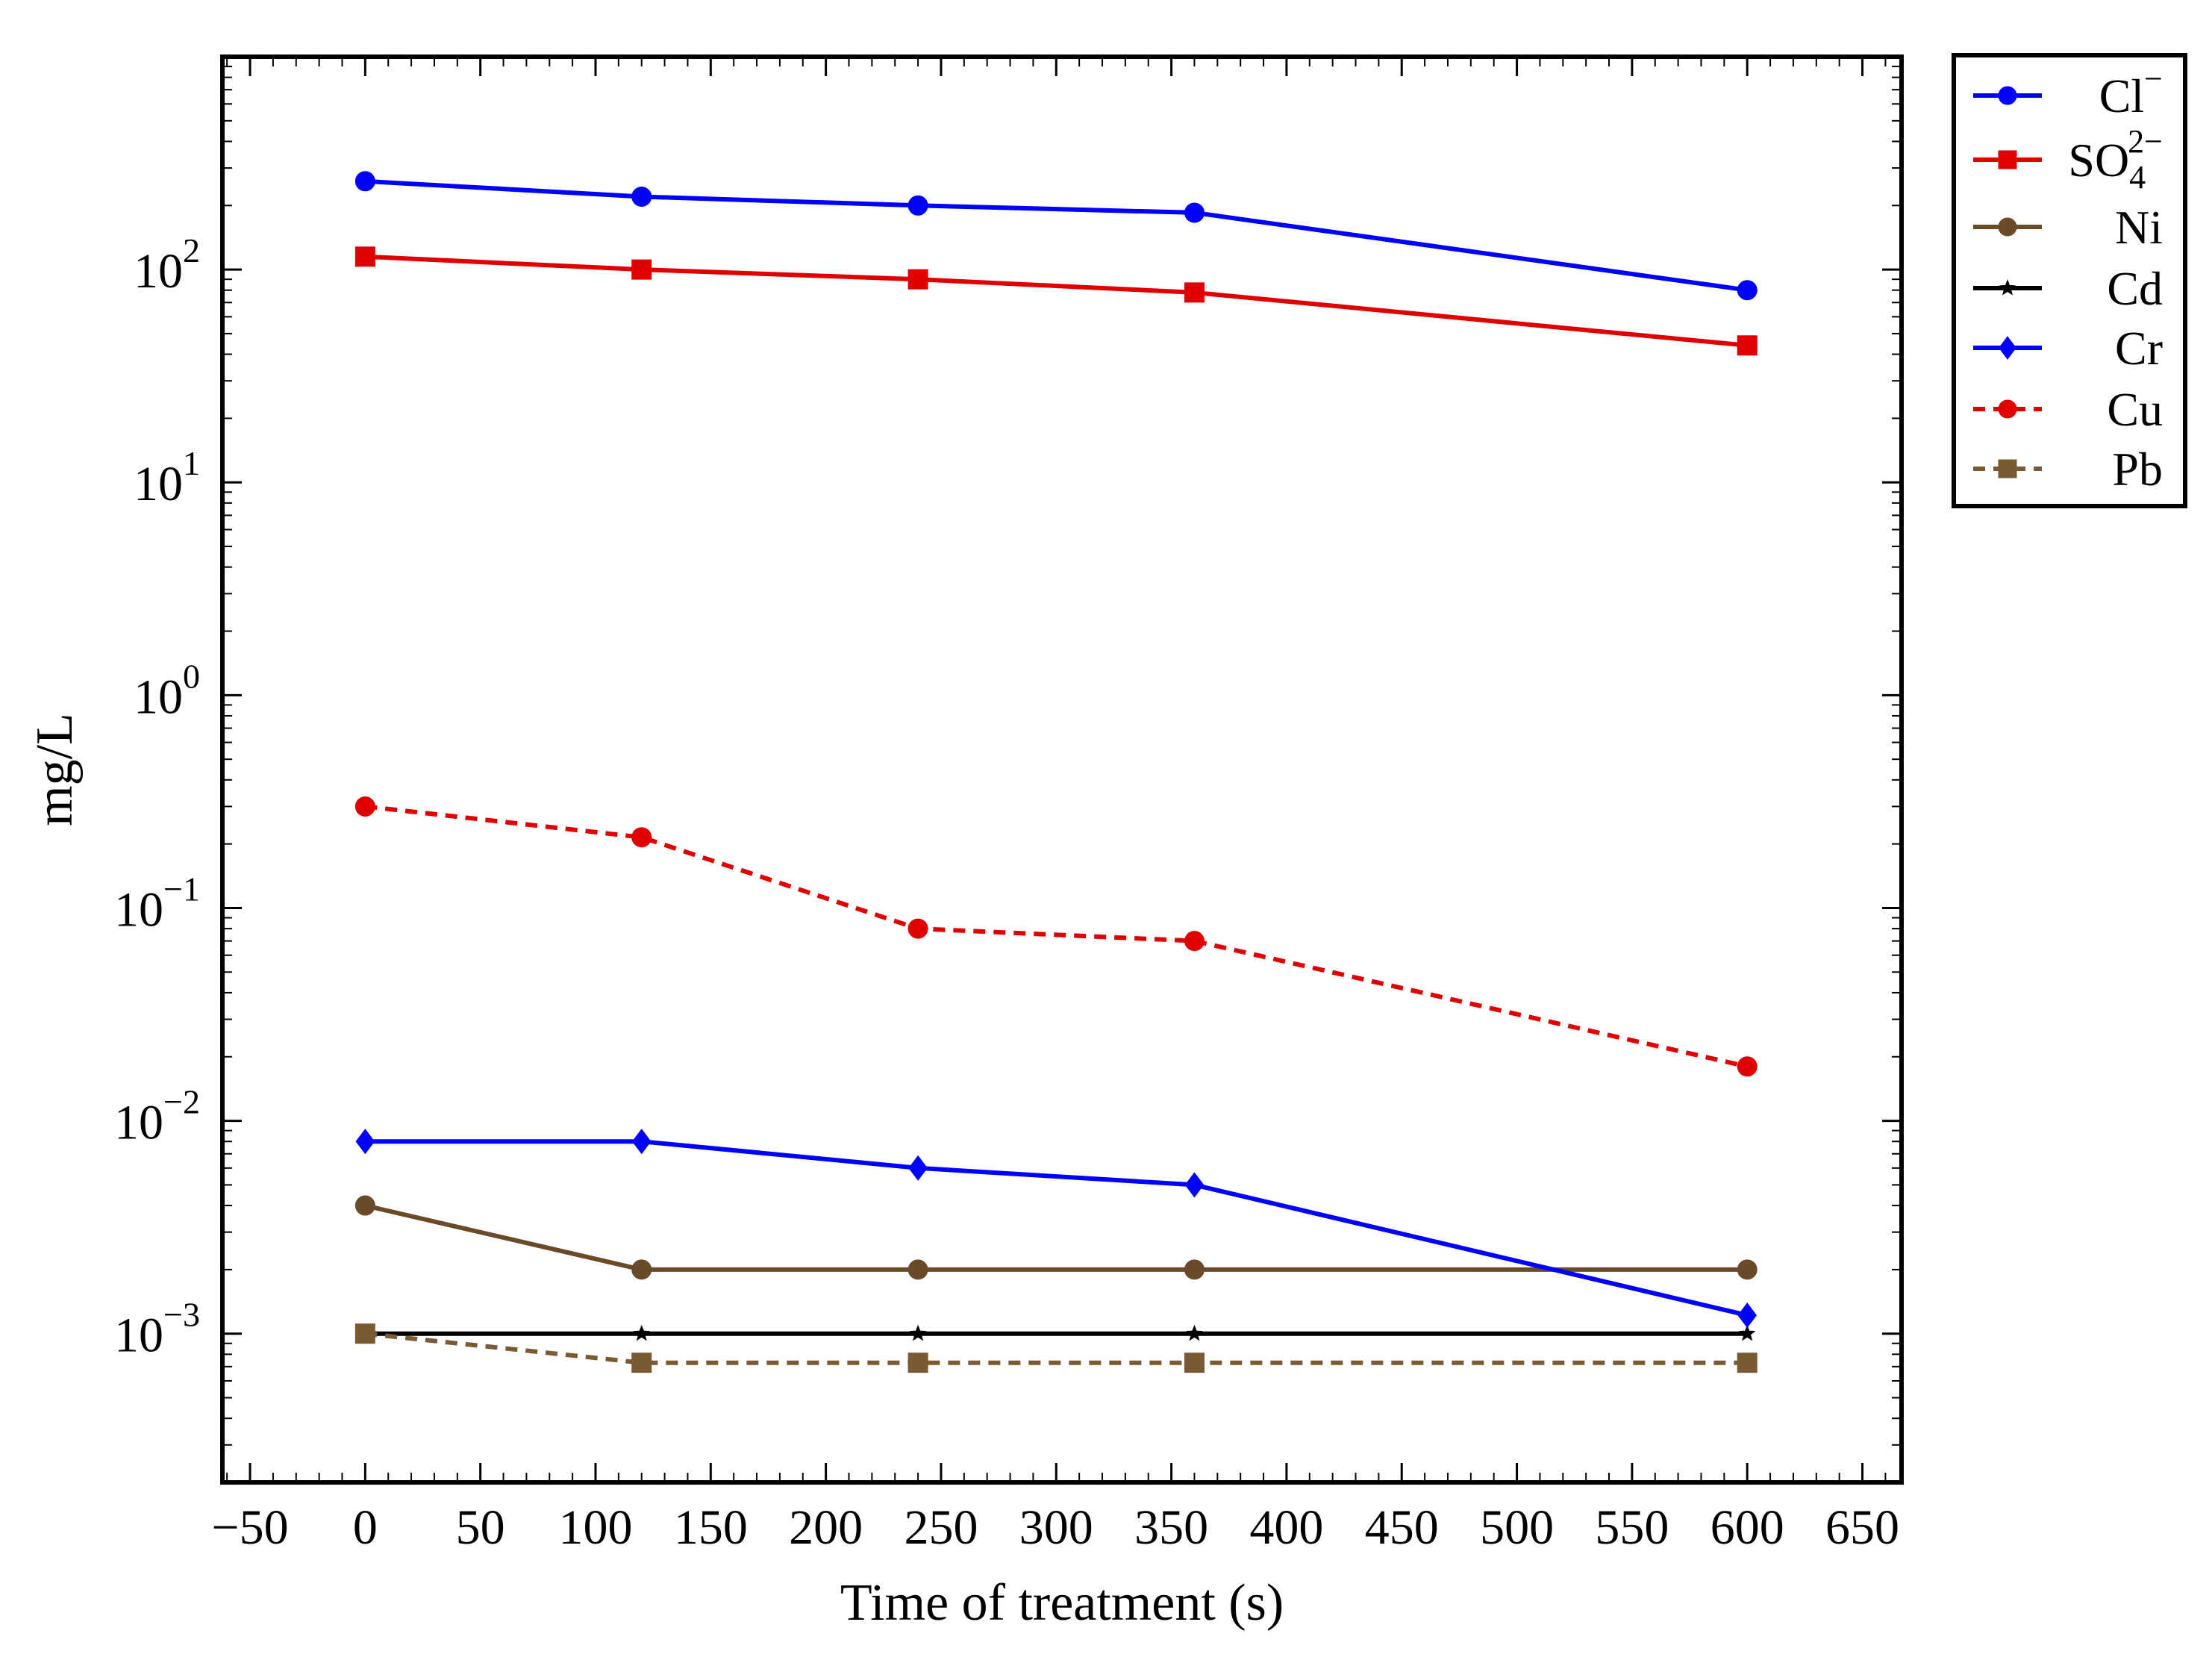  Describe the element at coordinates (481, 1527) in the screenshot. I see `x-tick-label: 50` at that location.